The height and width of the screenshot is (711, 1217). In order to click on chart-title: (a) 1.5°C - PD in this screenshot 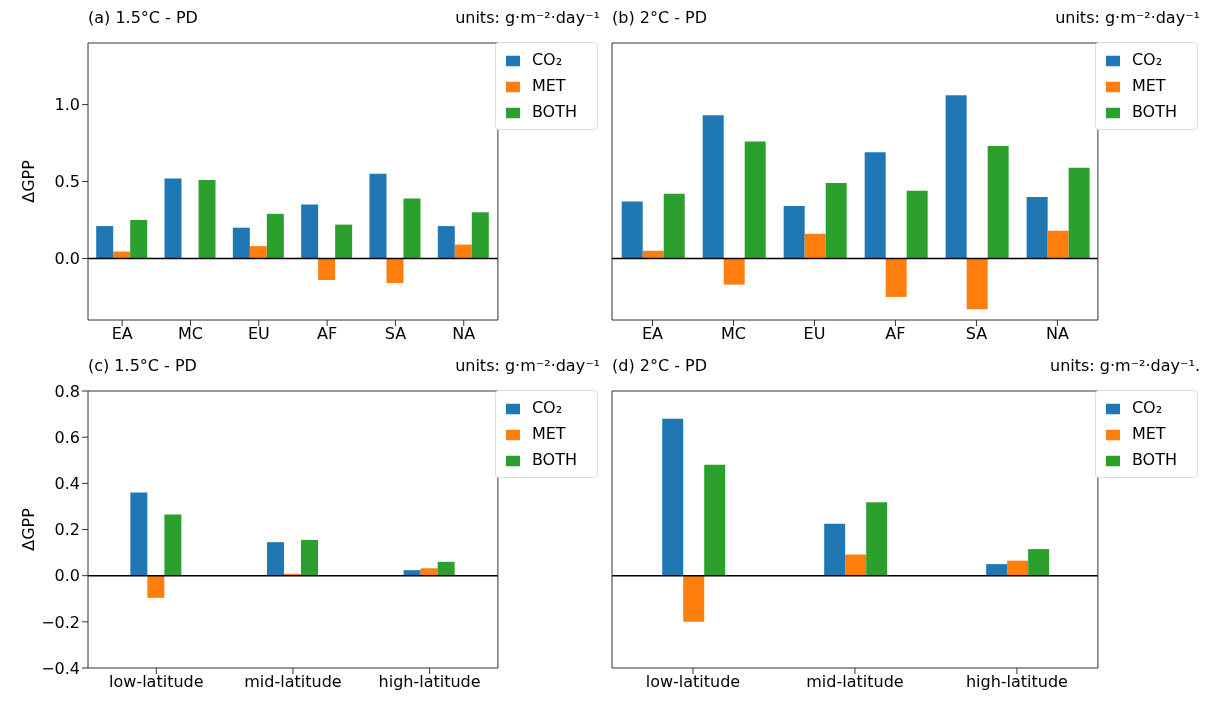, I will do `click(143, 18)`.